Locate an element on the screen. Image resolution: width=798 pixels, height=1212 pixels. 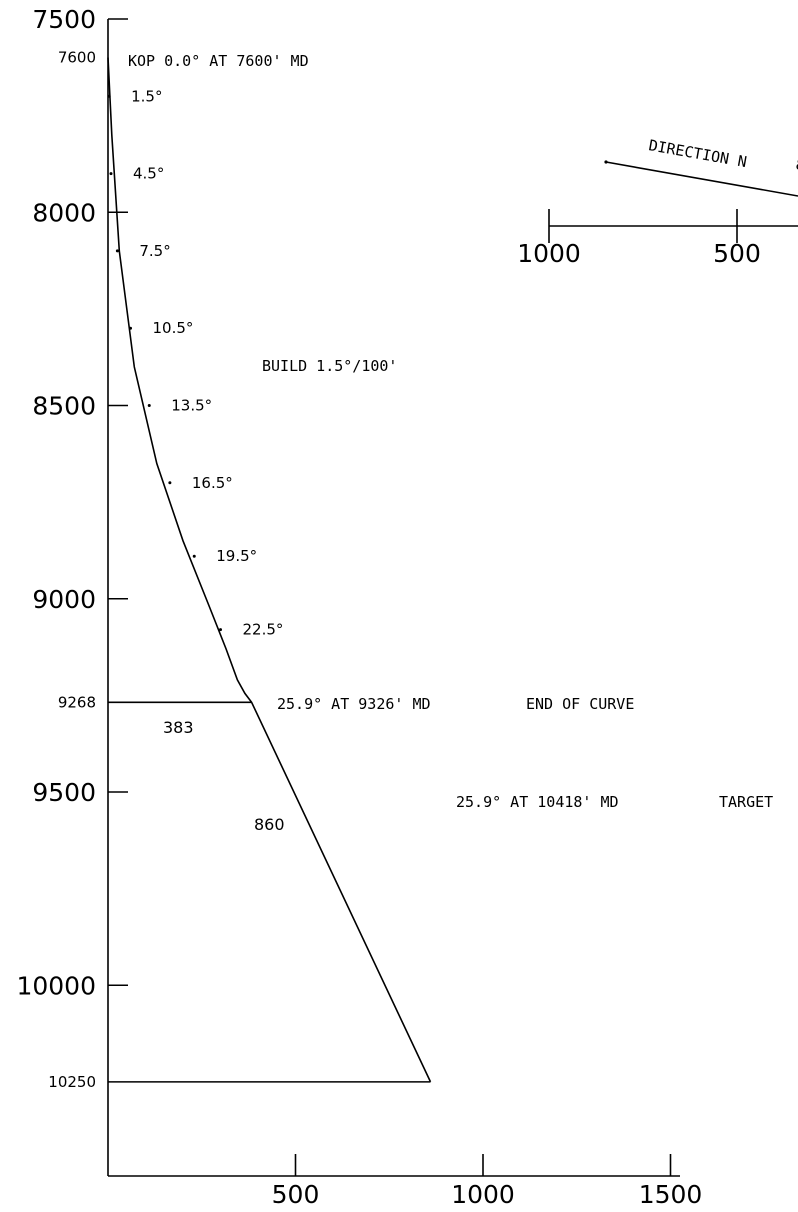
x-axis-labels: 500 1000 1500 is located at coordinates (487, 1194).